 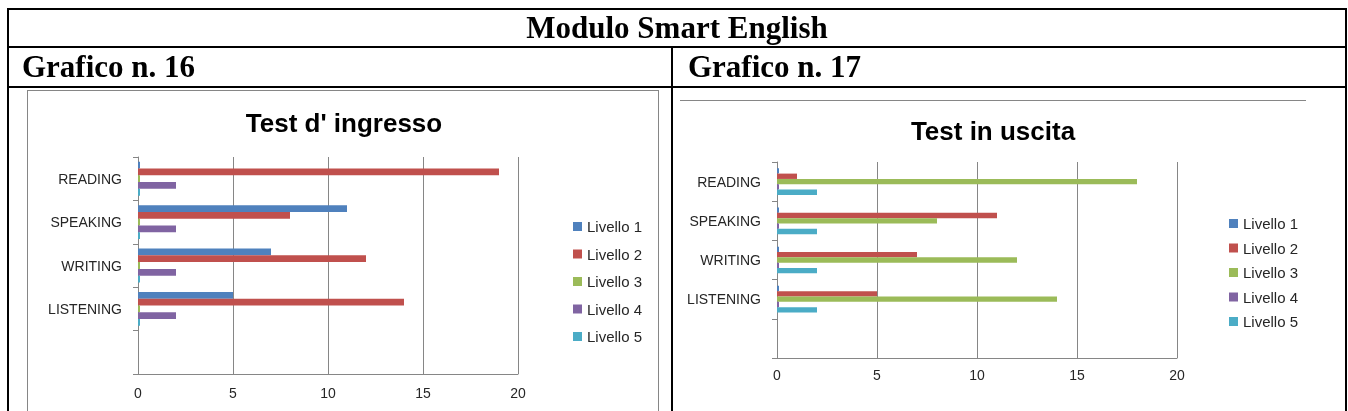 I want to click on chart-title: Test in uscita, so click(x=993, y=131).